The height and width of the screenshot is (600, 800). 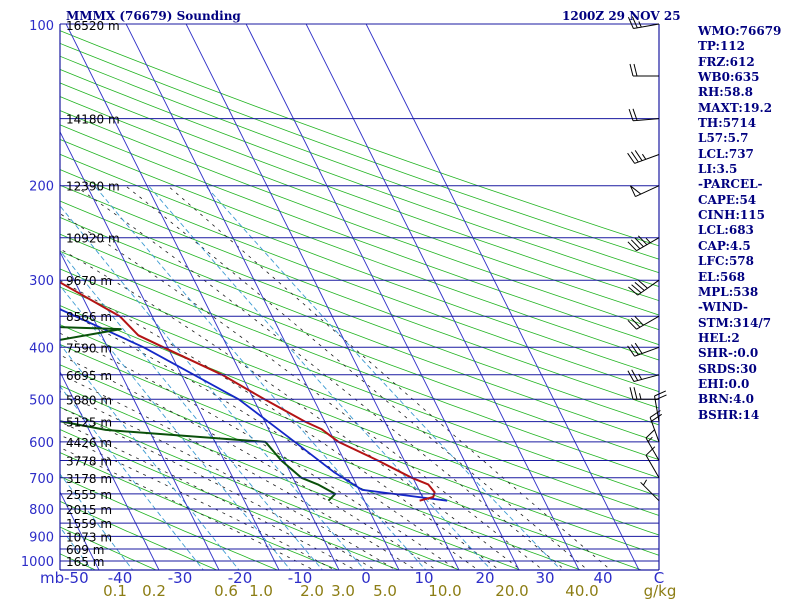 What do you see at coordinates (41, 443) in the screenshot?
I see `pressure-label: 600` at bounding box center [41, 443].